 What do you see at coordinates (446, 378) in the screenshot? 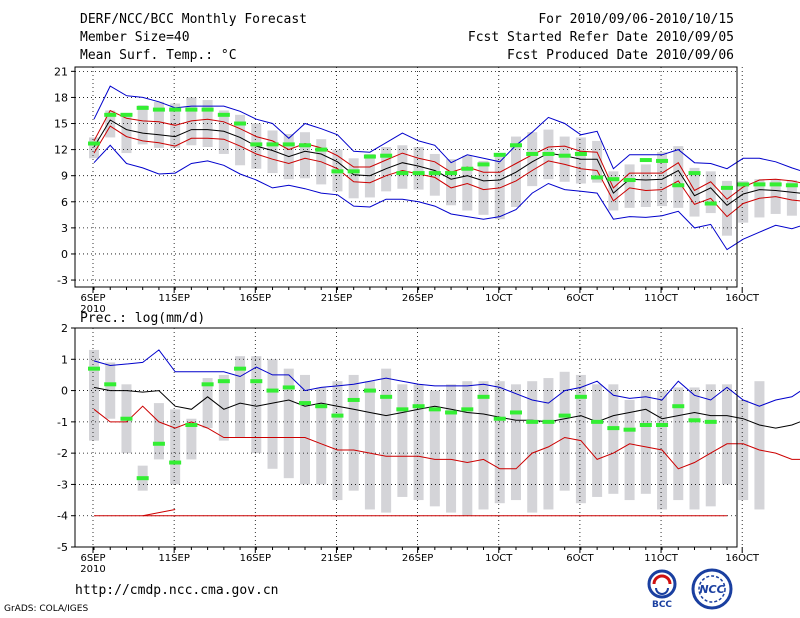
I see `prec-max-line` at bounding box center [446, 378].